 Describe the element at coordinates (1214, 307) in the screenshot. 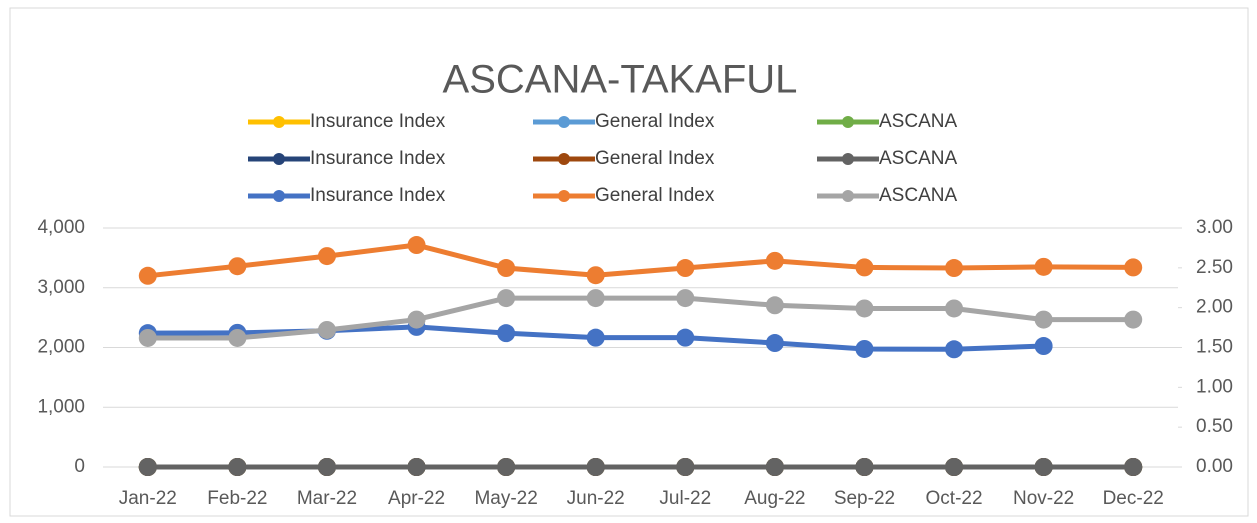

I see `y2-tick-label: 2.00` at that location.